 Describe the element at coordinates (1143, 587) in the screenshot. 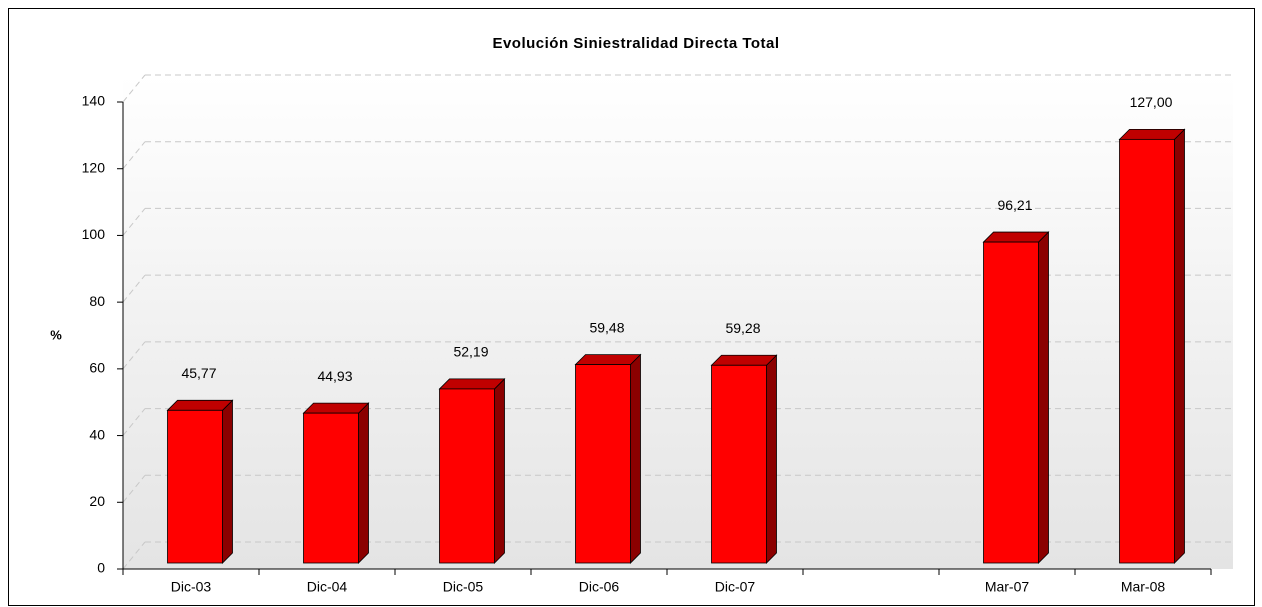

I see `x-tick-label: Mar-08` at that location.